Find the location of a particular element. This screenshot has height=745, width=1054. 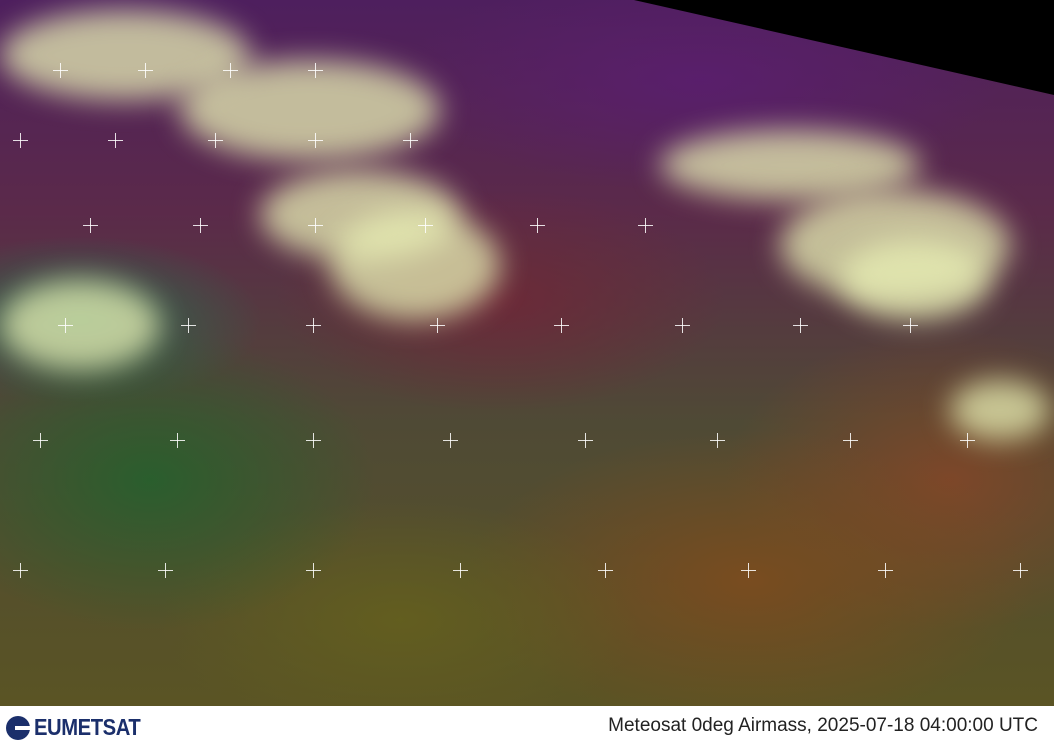

eumetsat-logo: EUMETSAT is located at coordinates (80, 727).